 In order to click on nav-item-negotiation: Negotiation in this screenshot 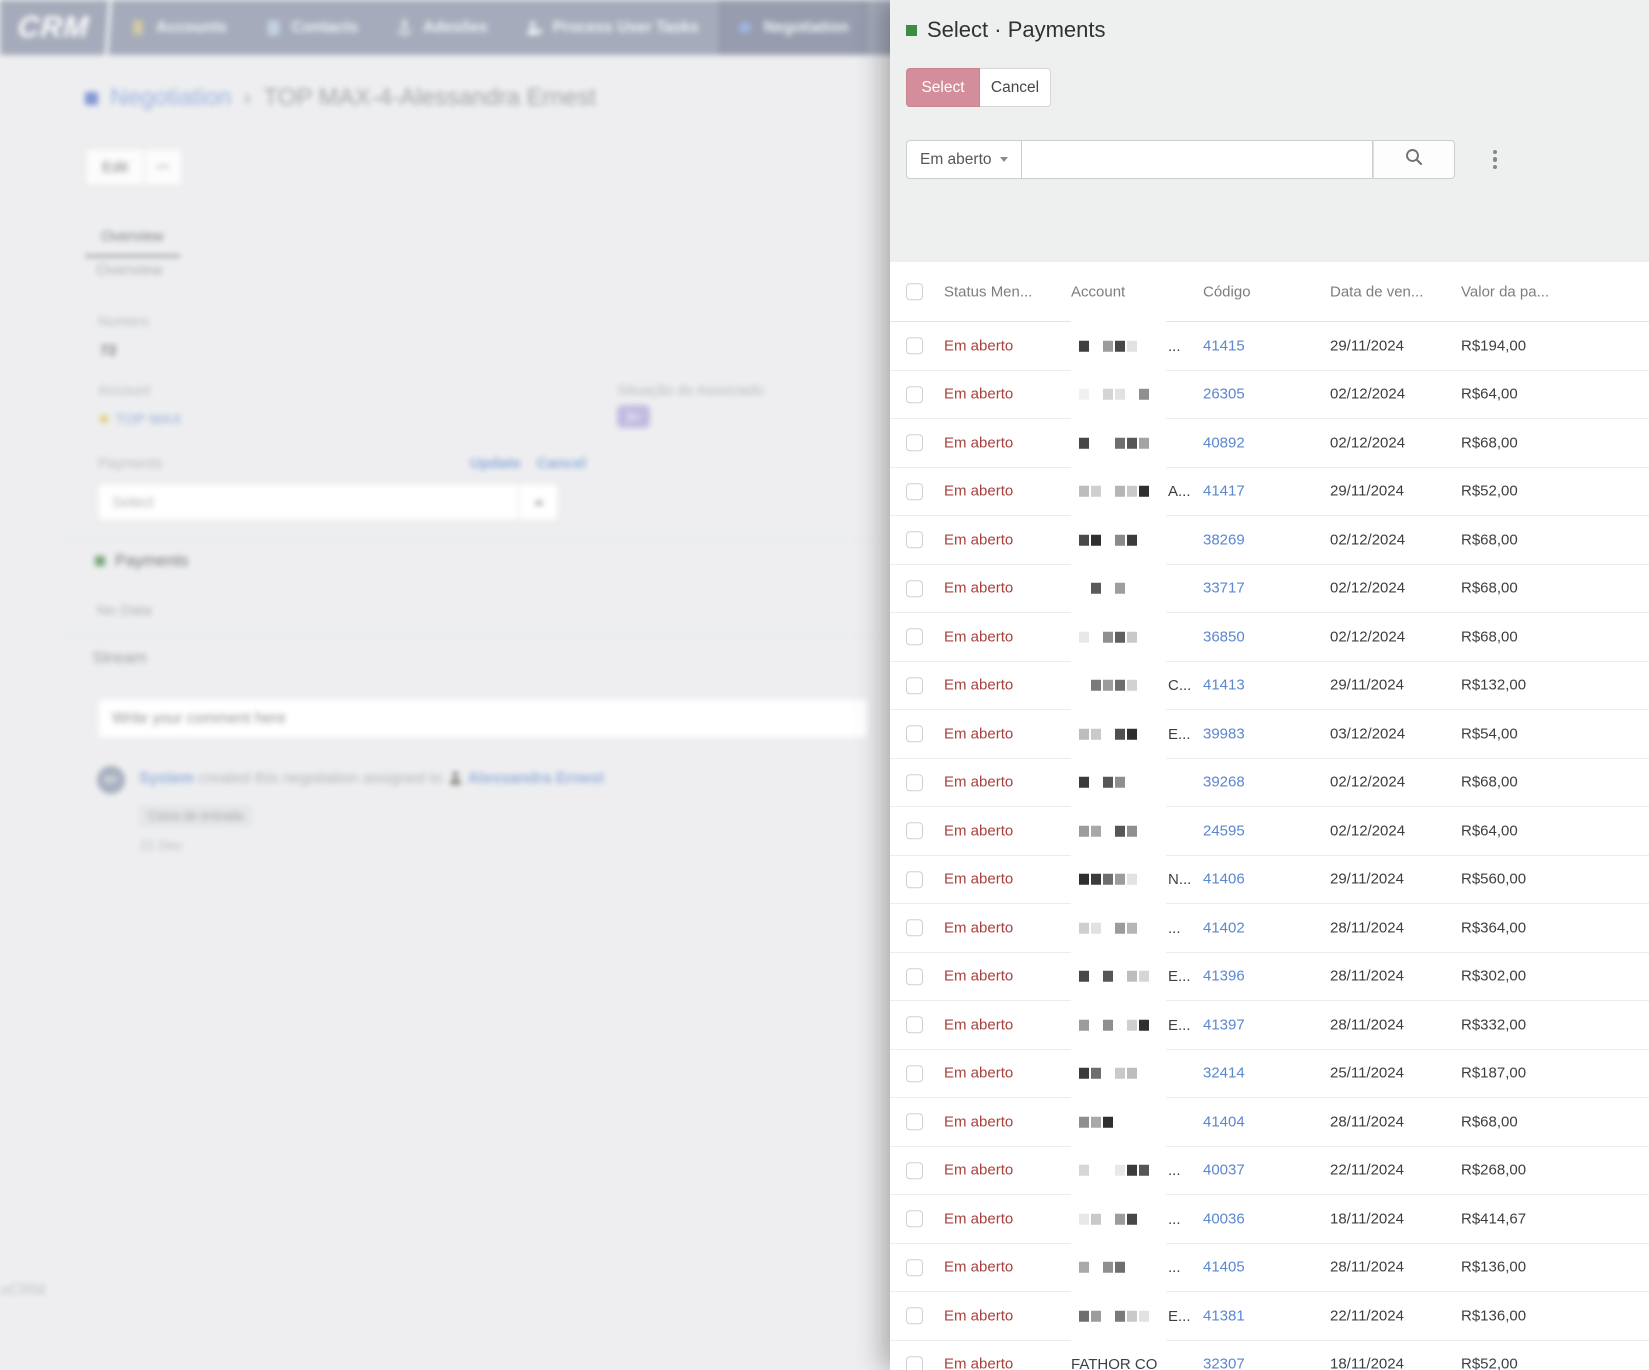, I will do `click(793, 27)`.